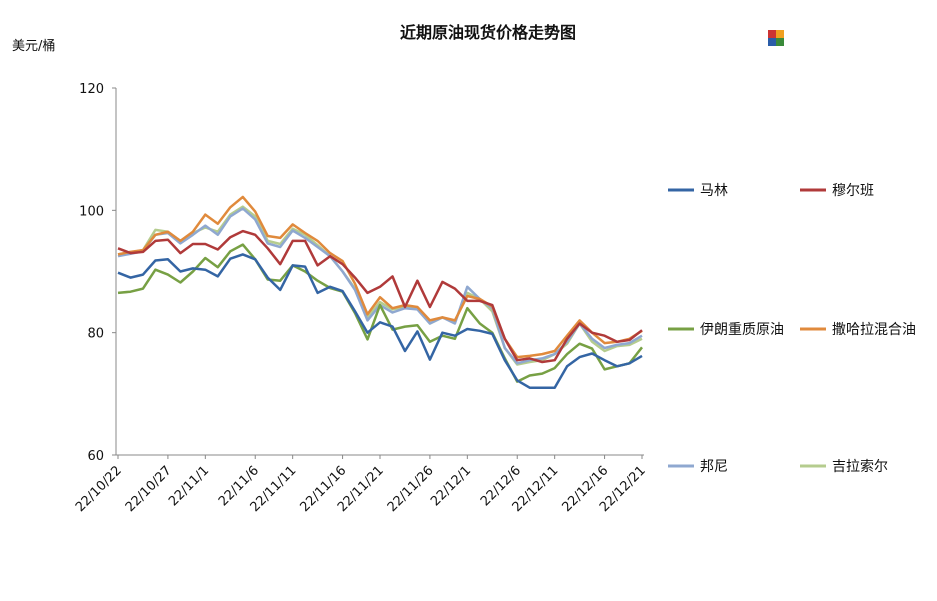 The height and width of the screenshot is (601, 937). I want to click on x-tick-label: 22/11/1, so click(189, 486).